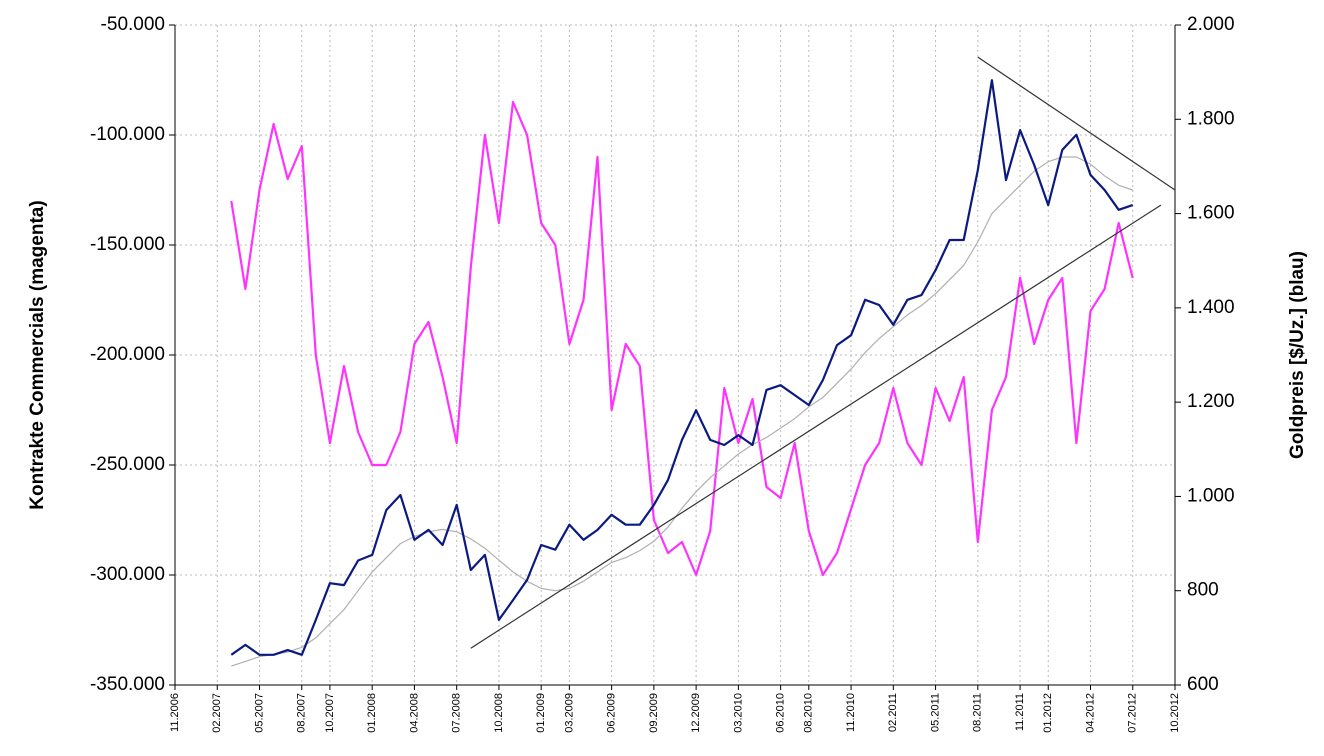 This screenshot has width=1324, height=756. I want to click on y-tick-label: -100.000, so click(127, 134).